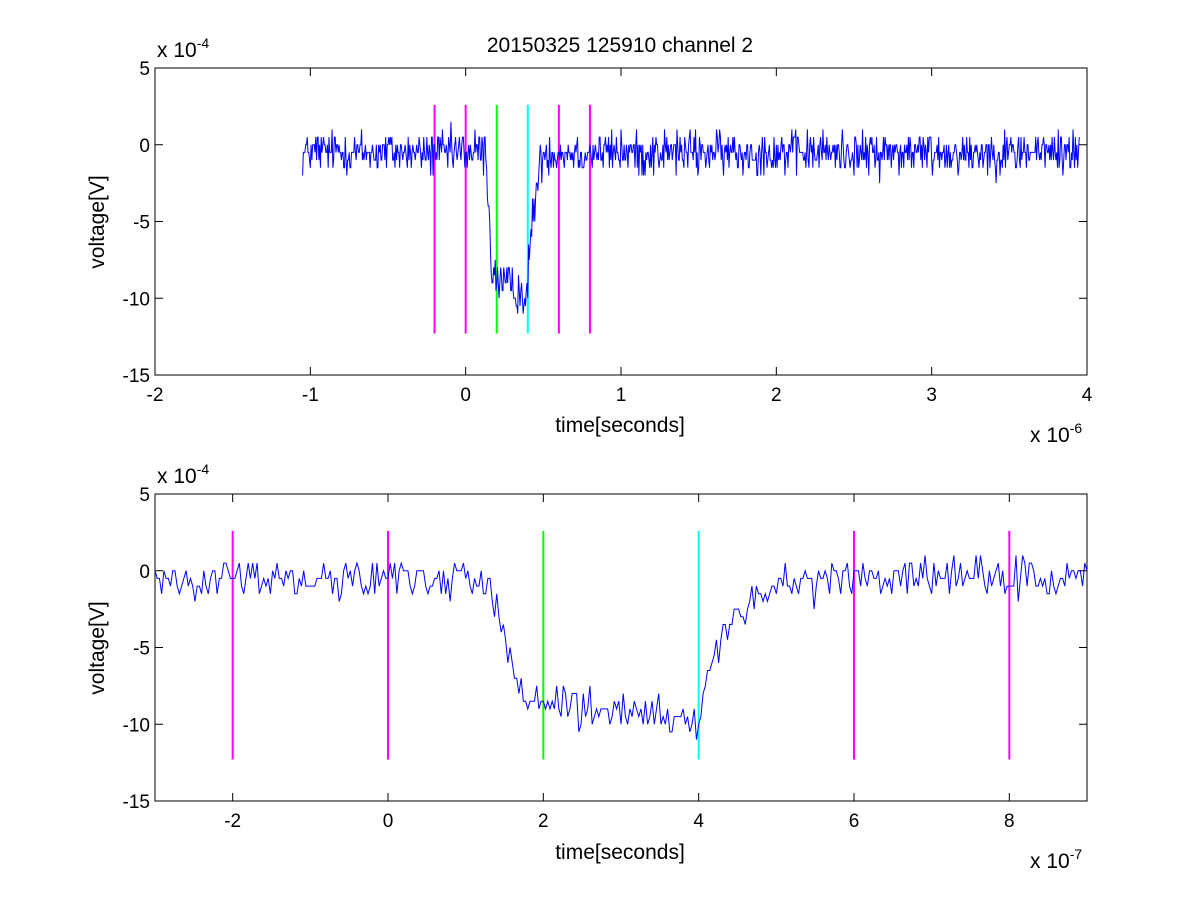  What do you see at coordinates (621, 395) in the screenshot?
I see `top-x-tick-label-3: 1` at bounding box center [621, 395].